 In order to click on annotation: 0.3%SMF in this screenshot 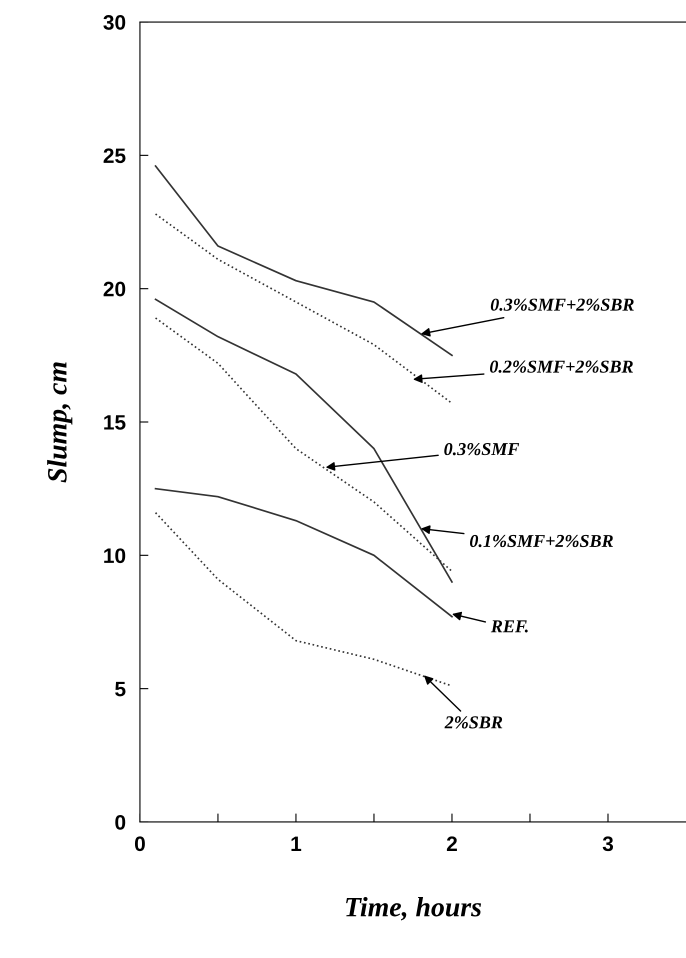, I will do `click(482, 449)`.